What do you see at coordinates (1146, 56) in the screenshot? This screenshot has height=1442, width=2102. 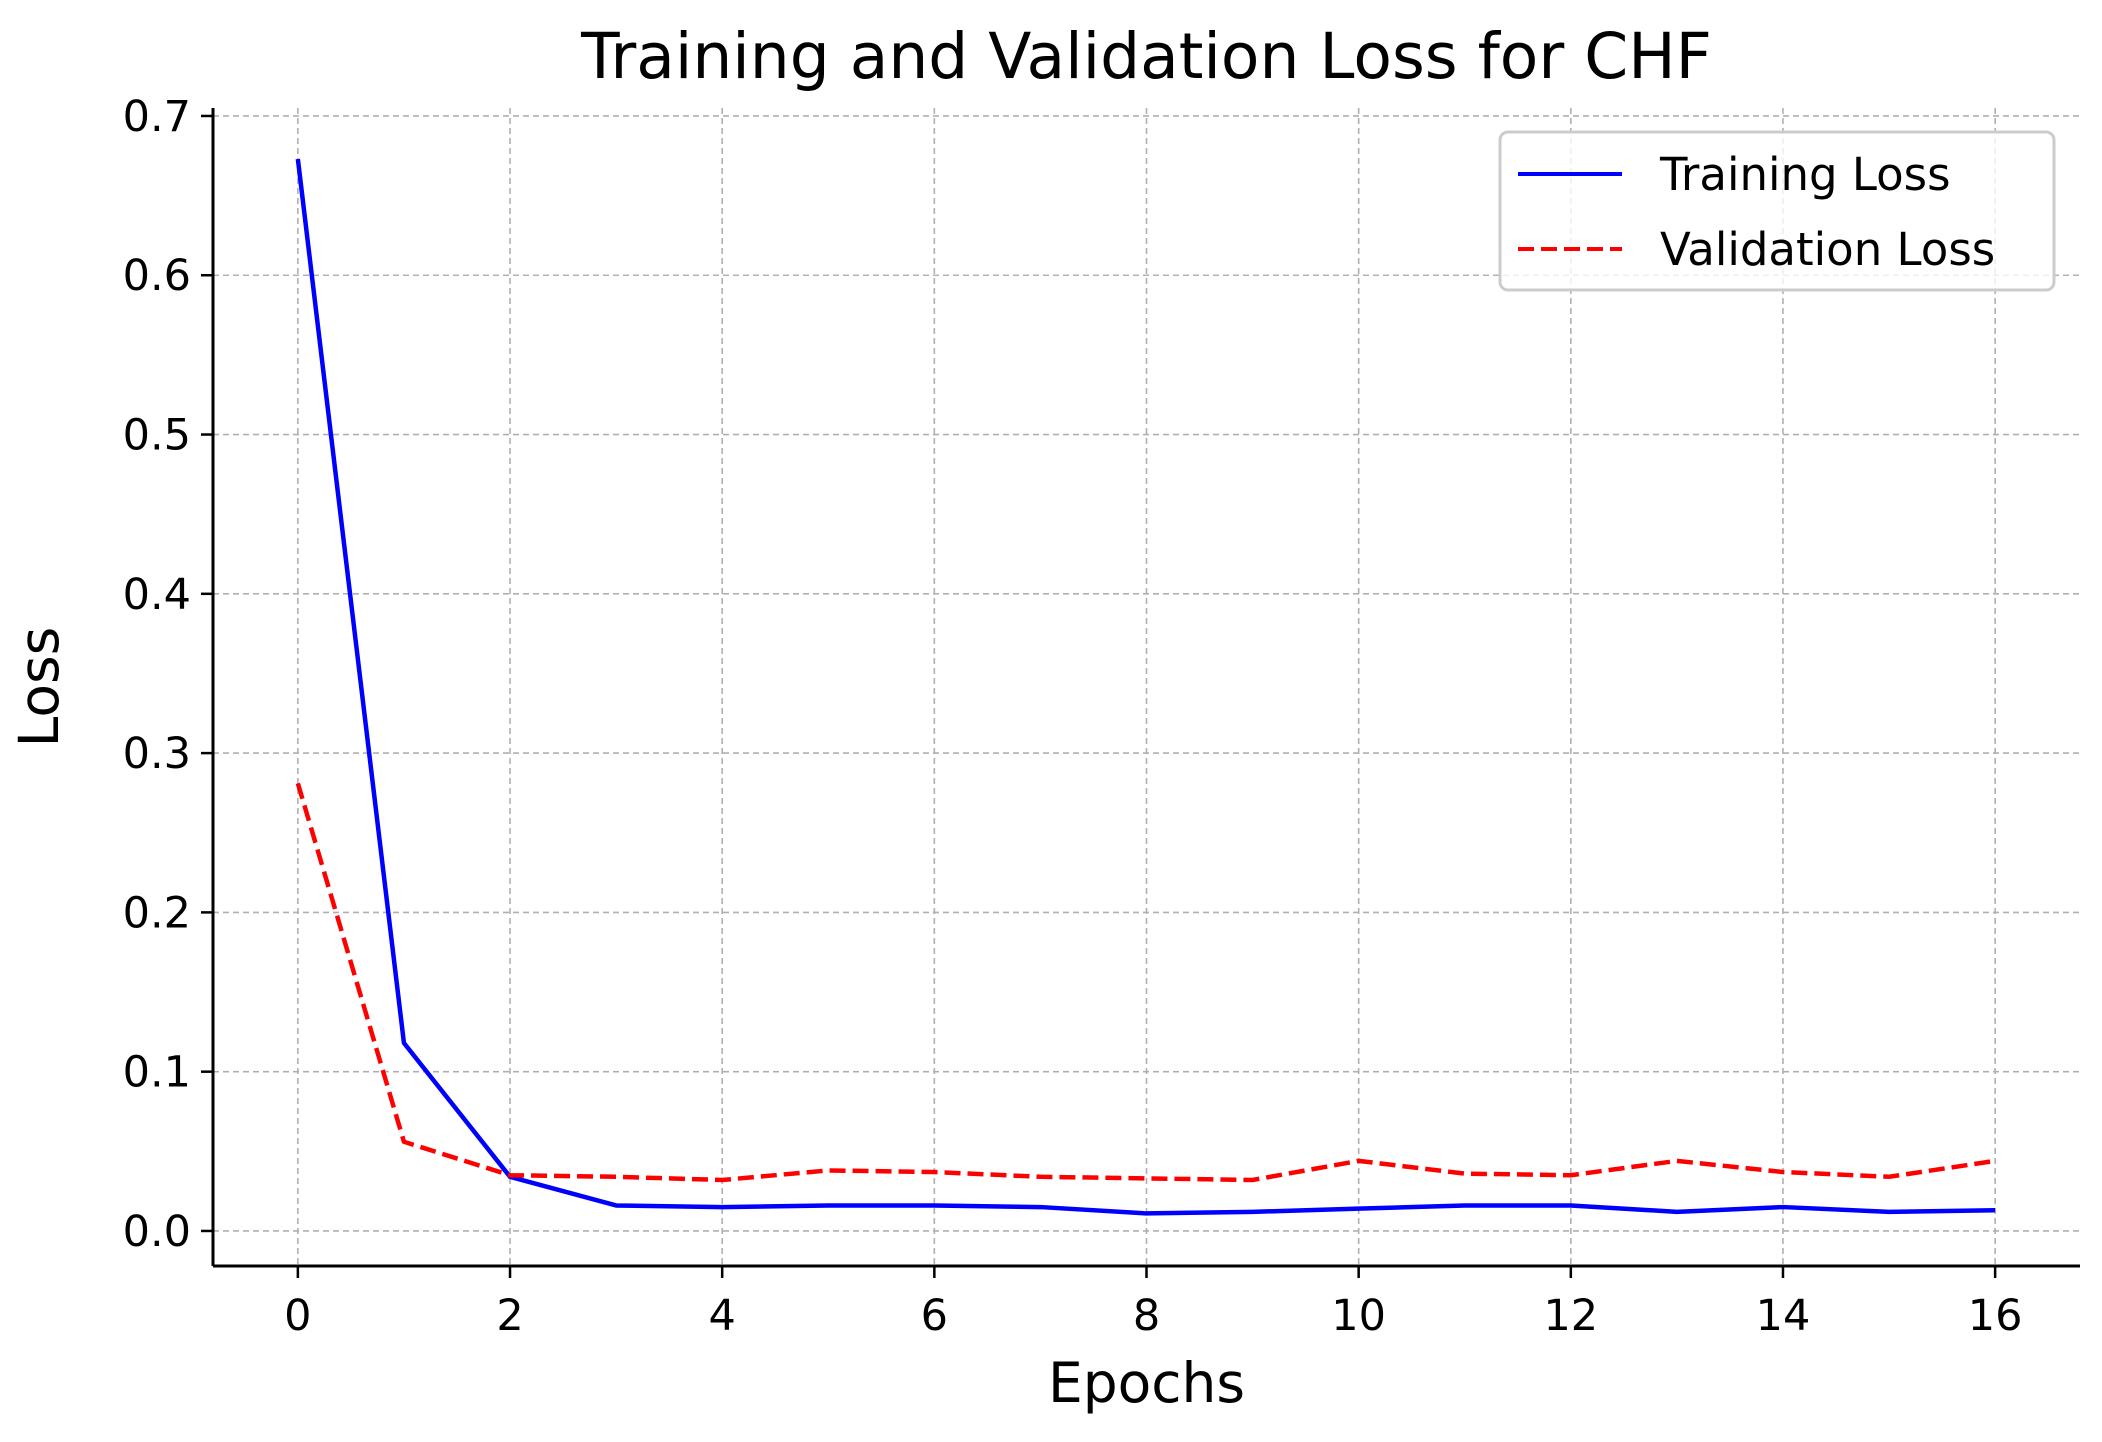 I see `chart-title: Training and Validation Loss for CHF` at bounding box center [1146, 56].